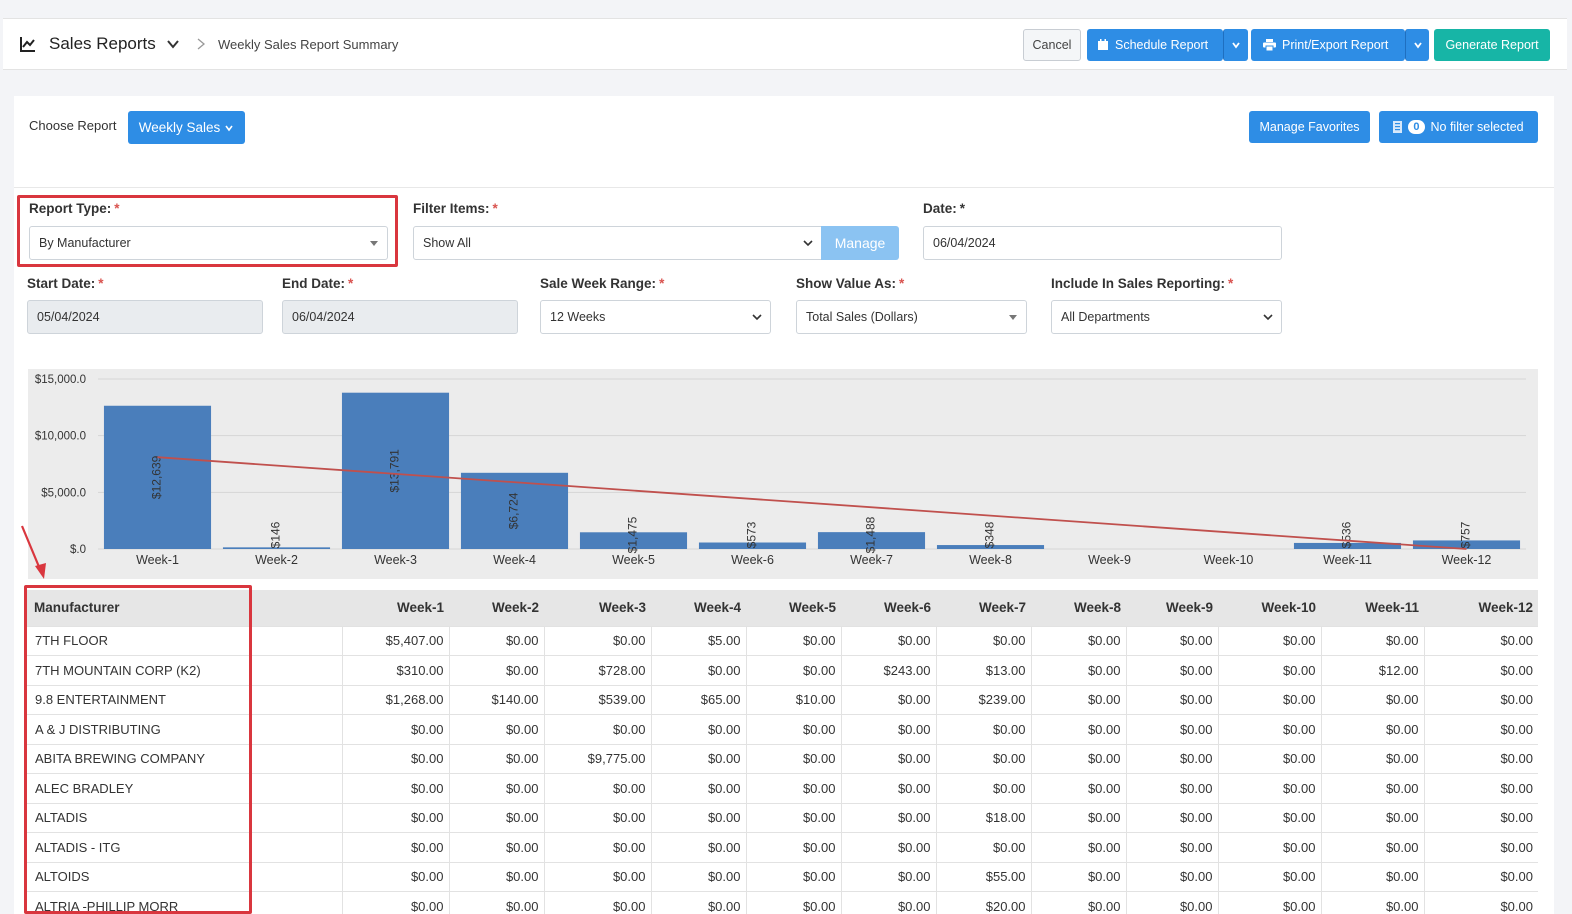  What do you see at coordinates (888, 608) in the screenshot?
I see `column-header-week-6: Week-6` at bounding box center [888, 608].